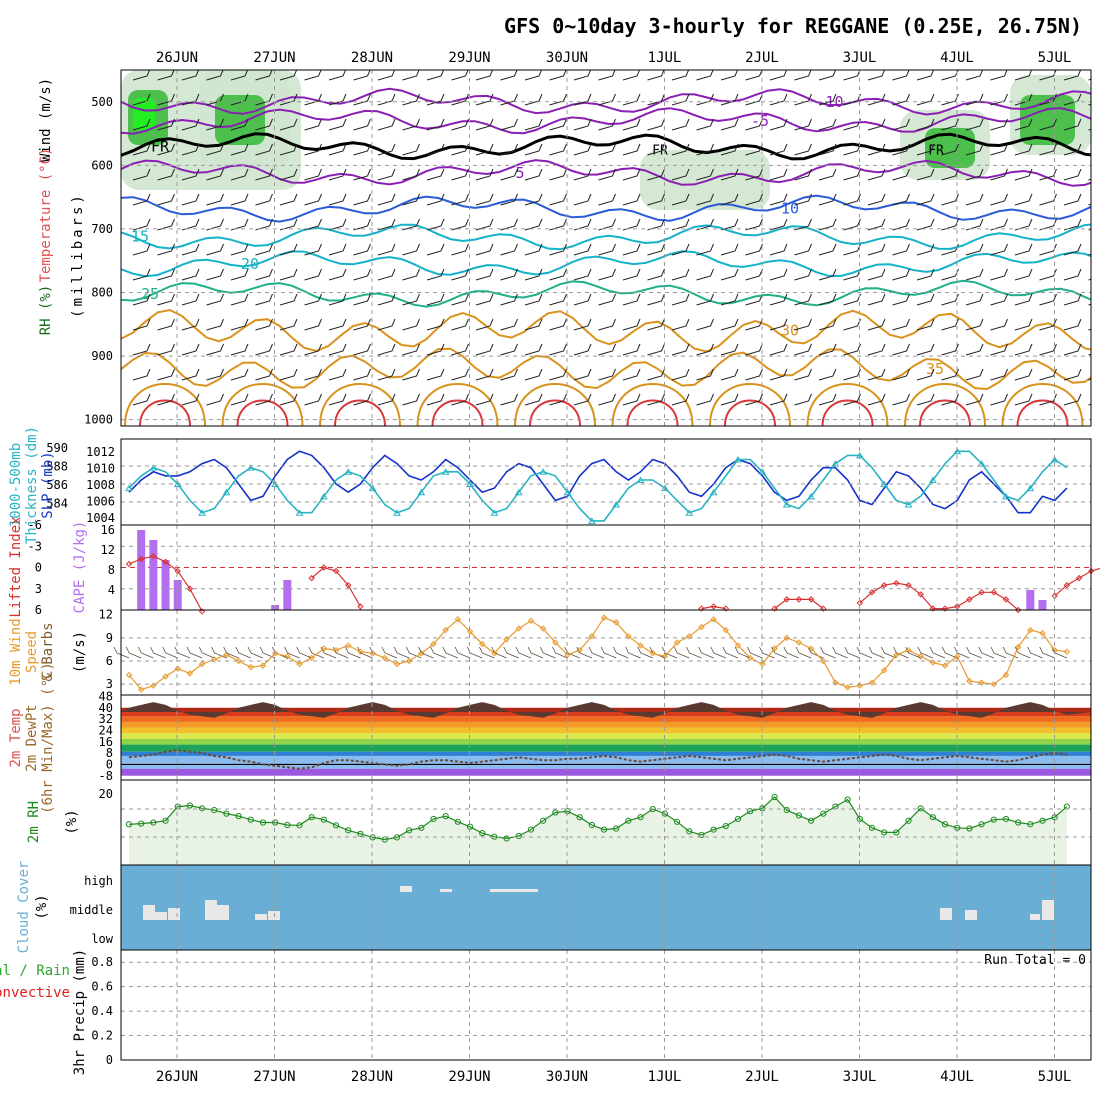 This screenshot has width=1100, height=1100. I want to click on lifted-cape-panel, so click(610, 572).